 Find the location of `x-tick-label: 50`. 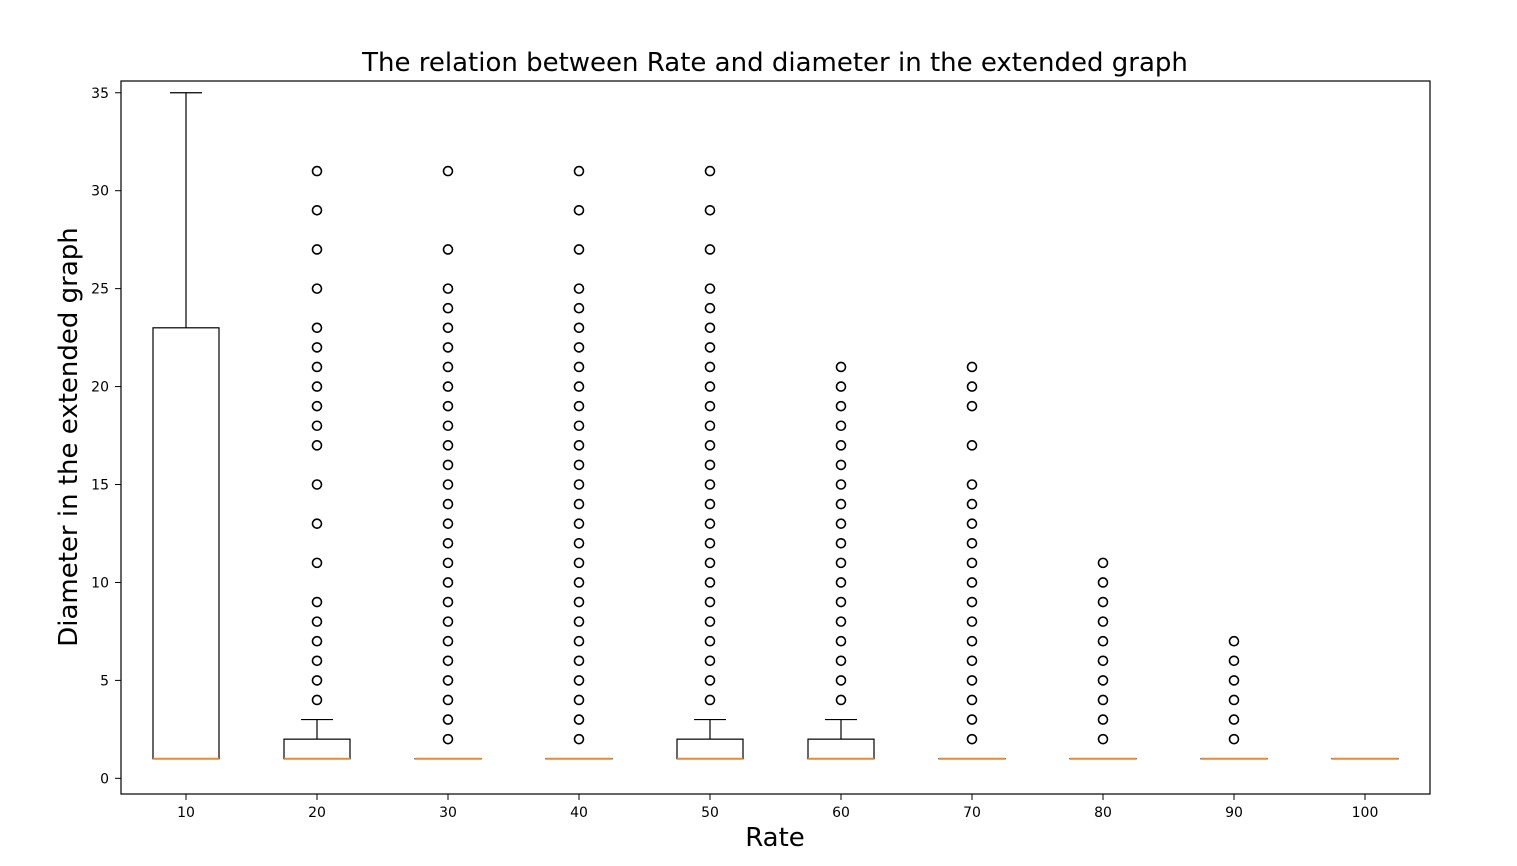

x-tick-label: 50 is located at coordinates (710, 813).